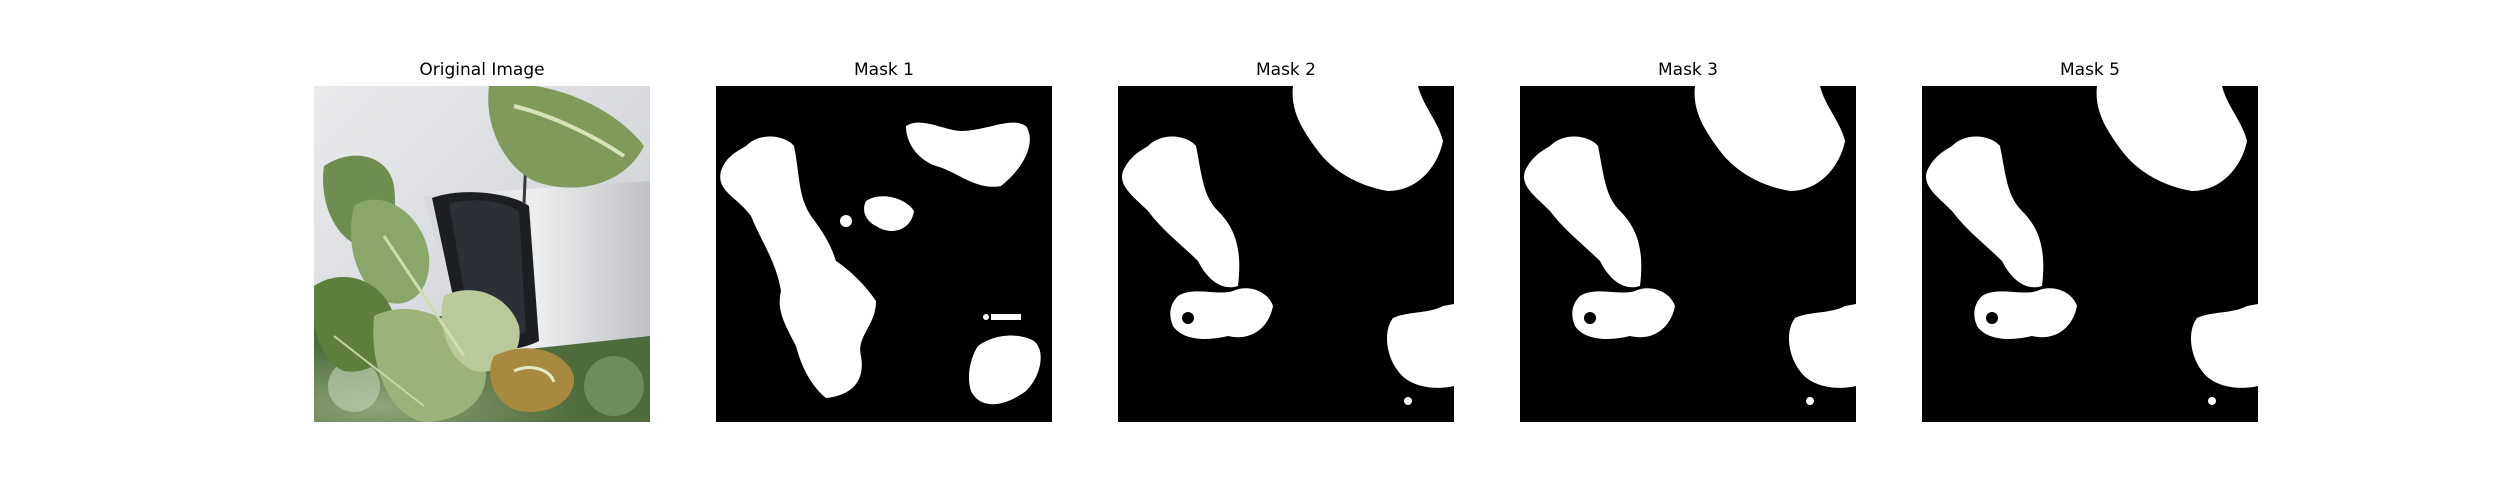 This screenshot has height=500, width=2500. I want to click on panel-title-original-image: Original Image, so click(482, 70).